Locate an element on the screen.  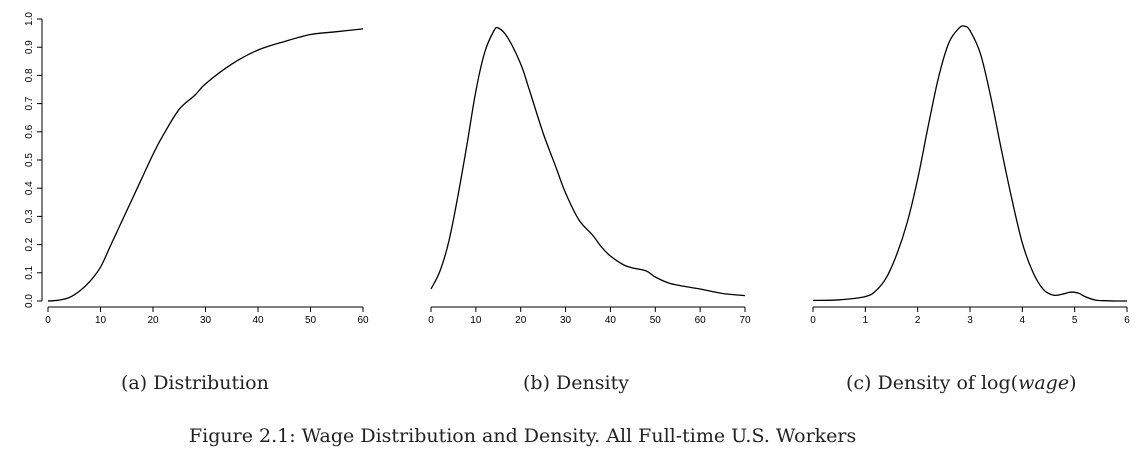
y-tick-label: 0.3 is located at coordinates (29, 216).